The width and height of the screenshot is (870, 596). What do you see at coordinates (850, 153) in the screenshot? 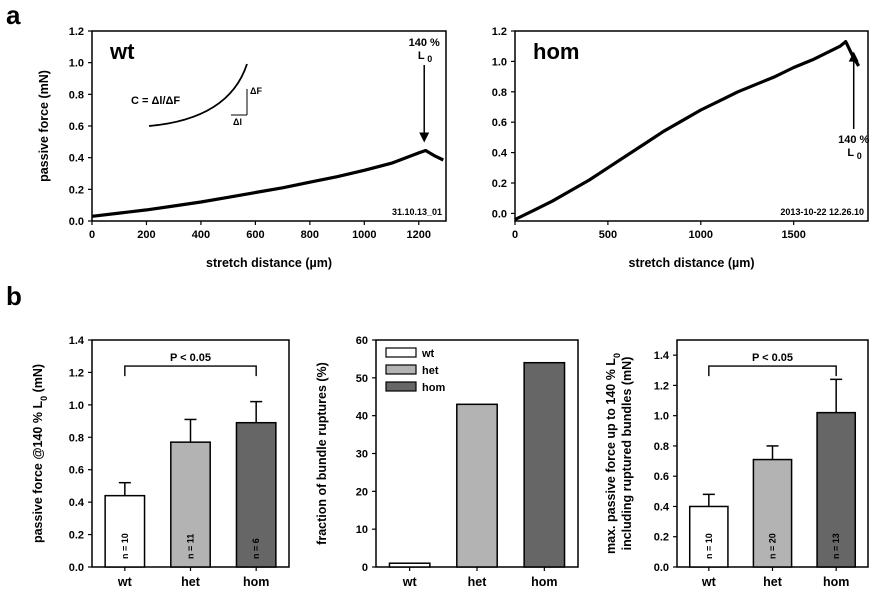
I see `a2-annotation-l: L` at bounding box center [850, 153].